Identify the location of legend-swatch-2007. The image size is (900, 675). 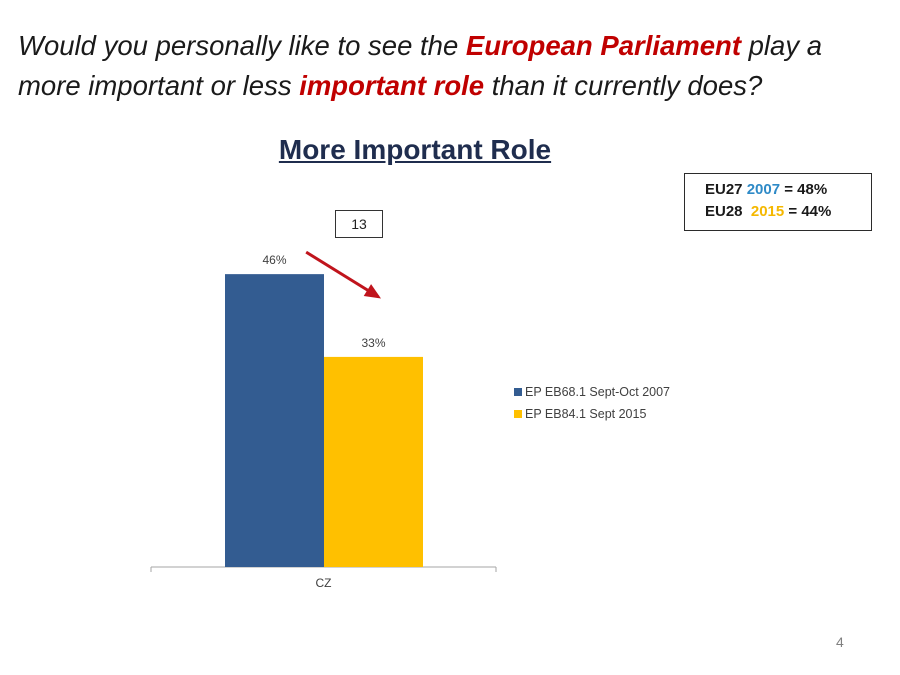
(518, 392).